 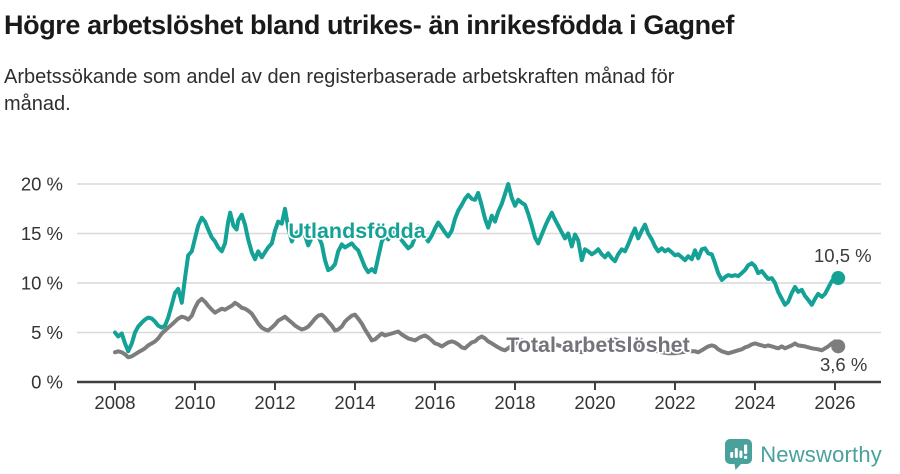 I want to click on subtitle-line-2: månad., so click(x=37, y=104).